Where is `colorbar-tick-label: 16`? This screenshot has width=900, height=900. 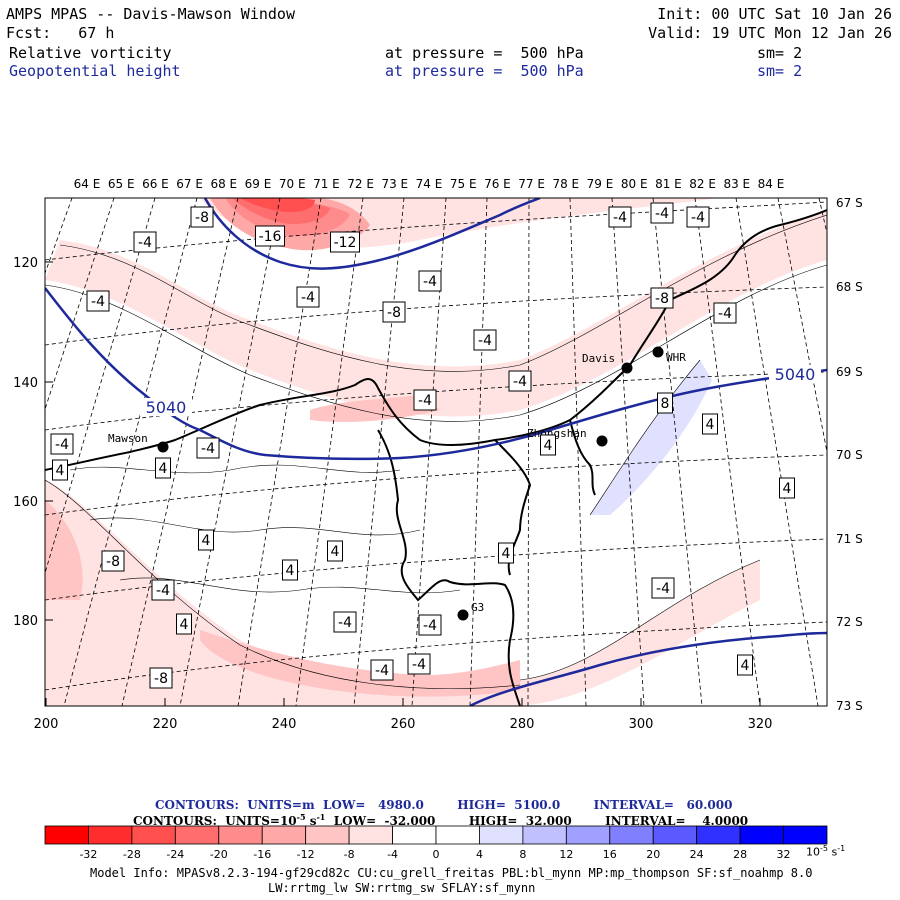
colorbar-tick-label: 16 is located at coordinates (610, 854).